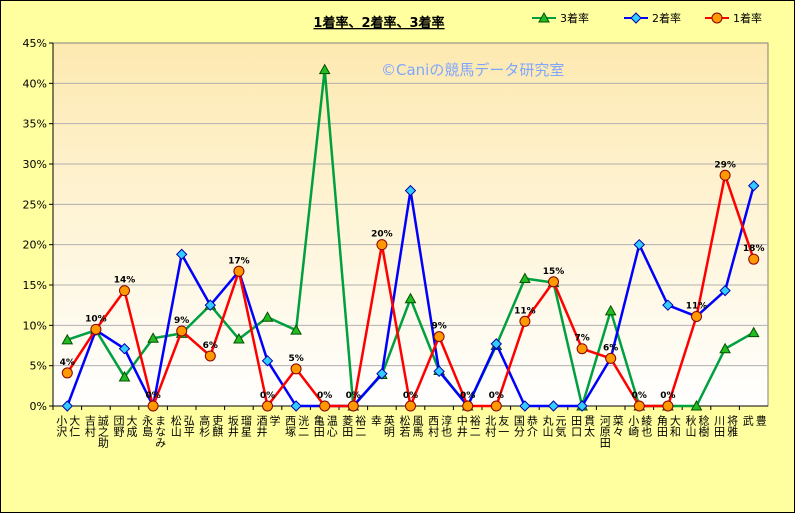 This screenshot has height=513, width=795. What do you see at coordinates (261, 426) in the screenshot?
I see `x-tick-label: 酒井` at bounding box center [261, 426].